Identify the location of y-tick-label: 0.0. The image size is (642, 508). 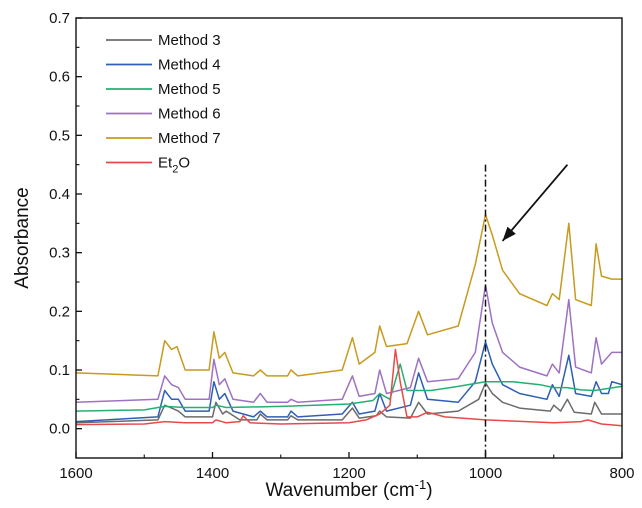
(59, 429).